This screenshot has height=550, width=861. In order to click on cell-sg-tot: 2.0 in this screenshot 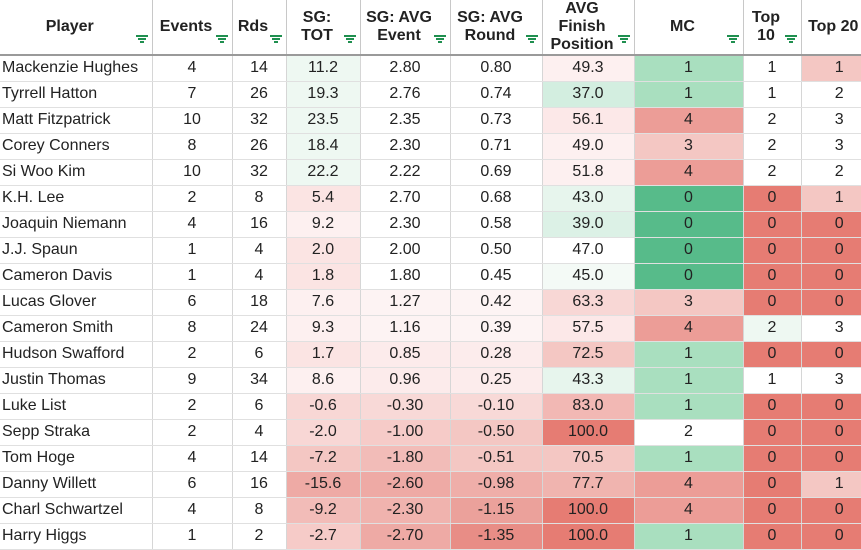, I will do `click(323, 250)`.